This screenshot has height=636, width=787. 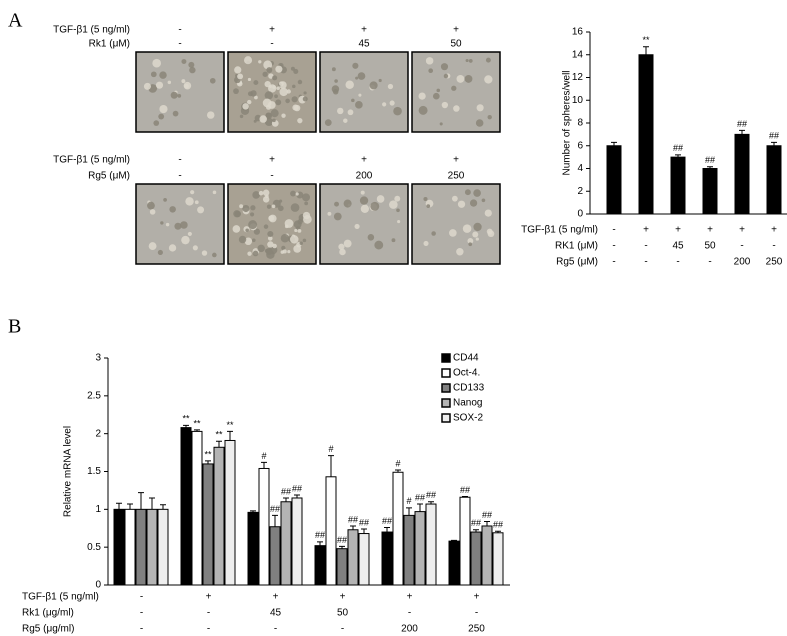 What do you see at coordinates (98, 585) in the screenshot?
I see `y-tick-label: 0` at bounding box center [98, 585].